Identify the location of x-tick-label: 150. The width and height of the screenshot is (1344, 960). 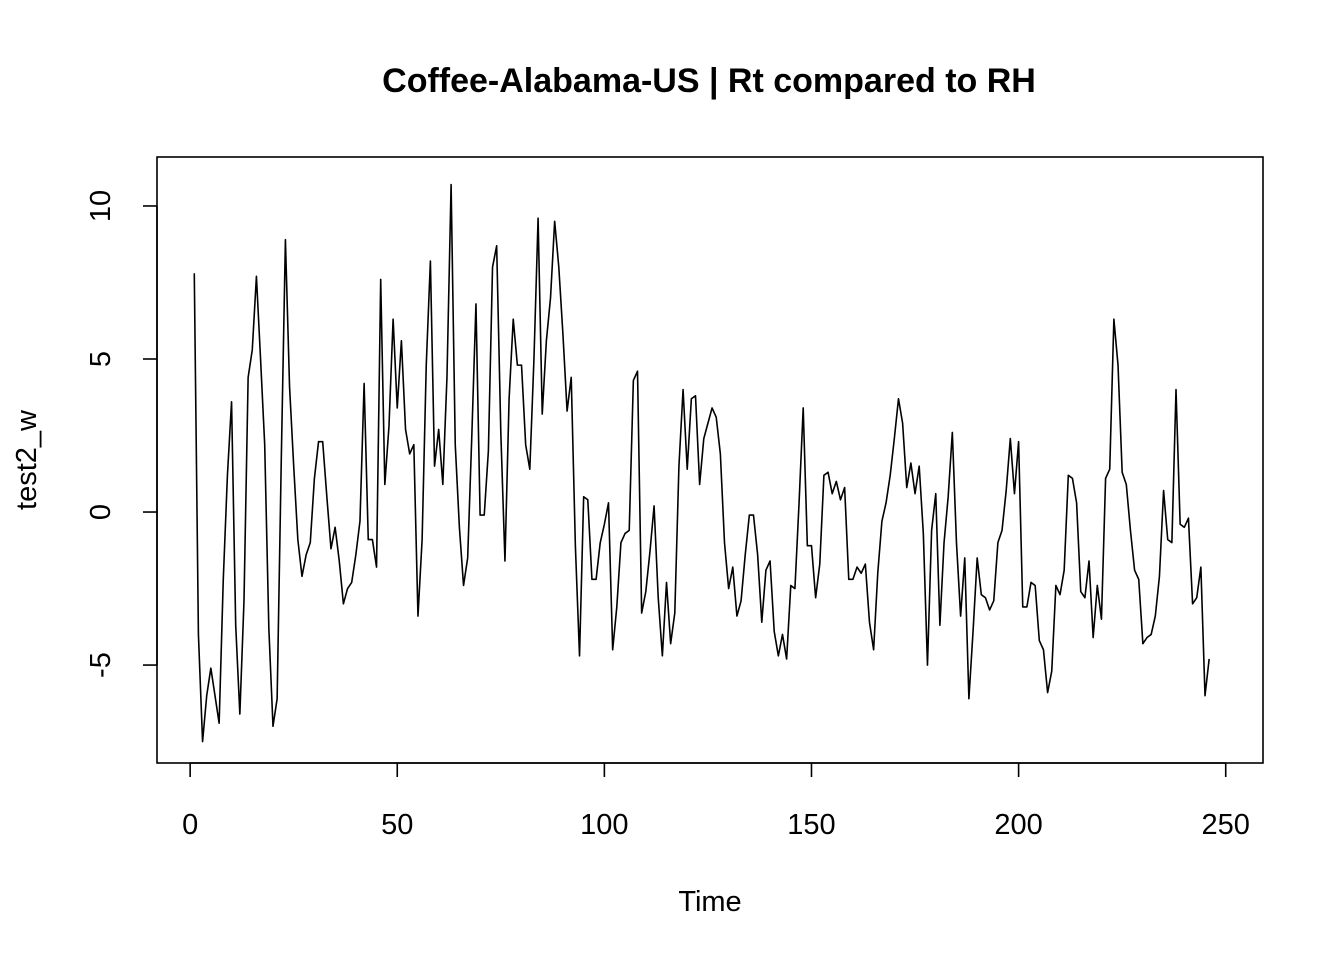
(811, 825).